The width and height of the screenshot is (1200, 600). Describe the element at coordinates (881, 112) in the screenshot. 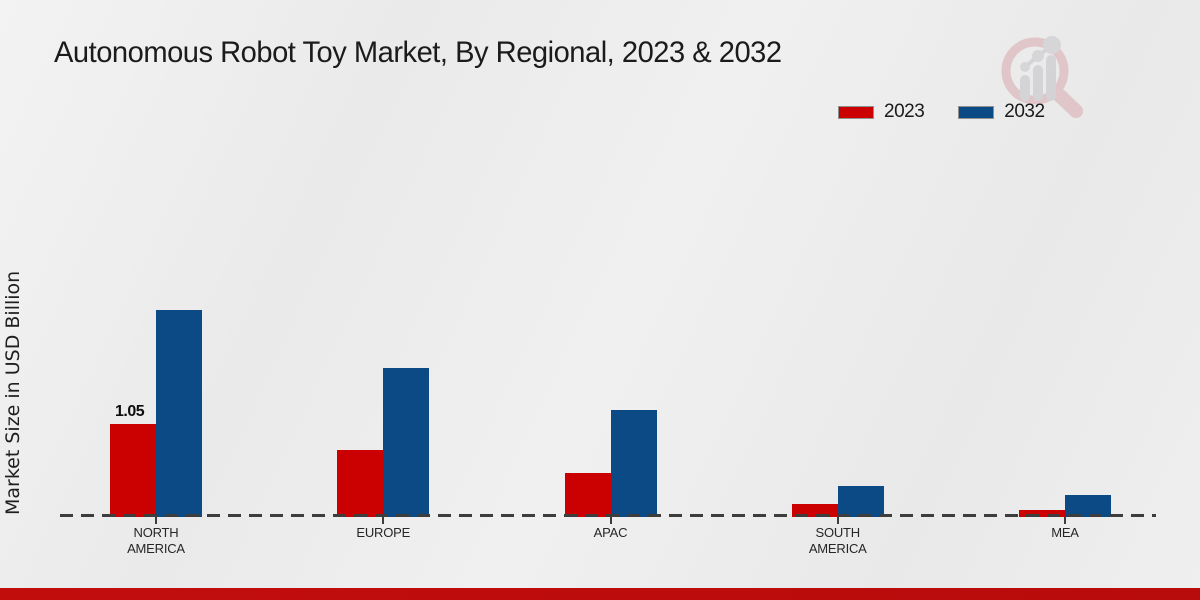

I see `legend-item-2023: 2023` at that location.